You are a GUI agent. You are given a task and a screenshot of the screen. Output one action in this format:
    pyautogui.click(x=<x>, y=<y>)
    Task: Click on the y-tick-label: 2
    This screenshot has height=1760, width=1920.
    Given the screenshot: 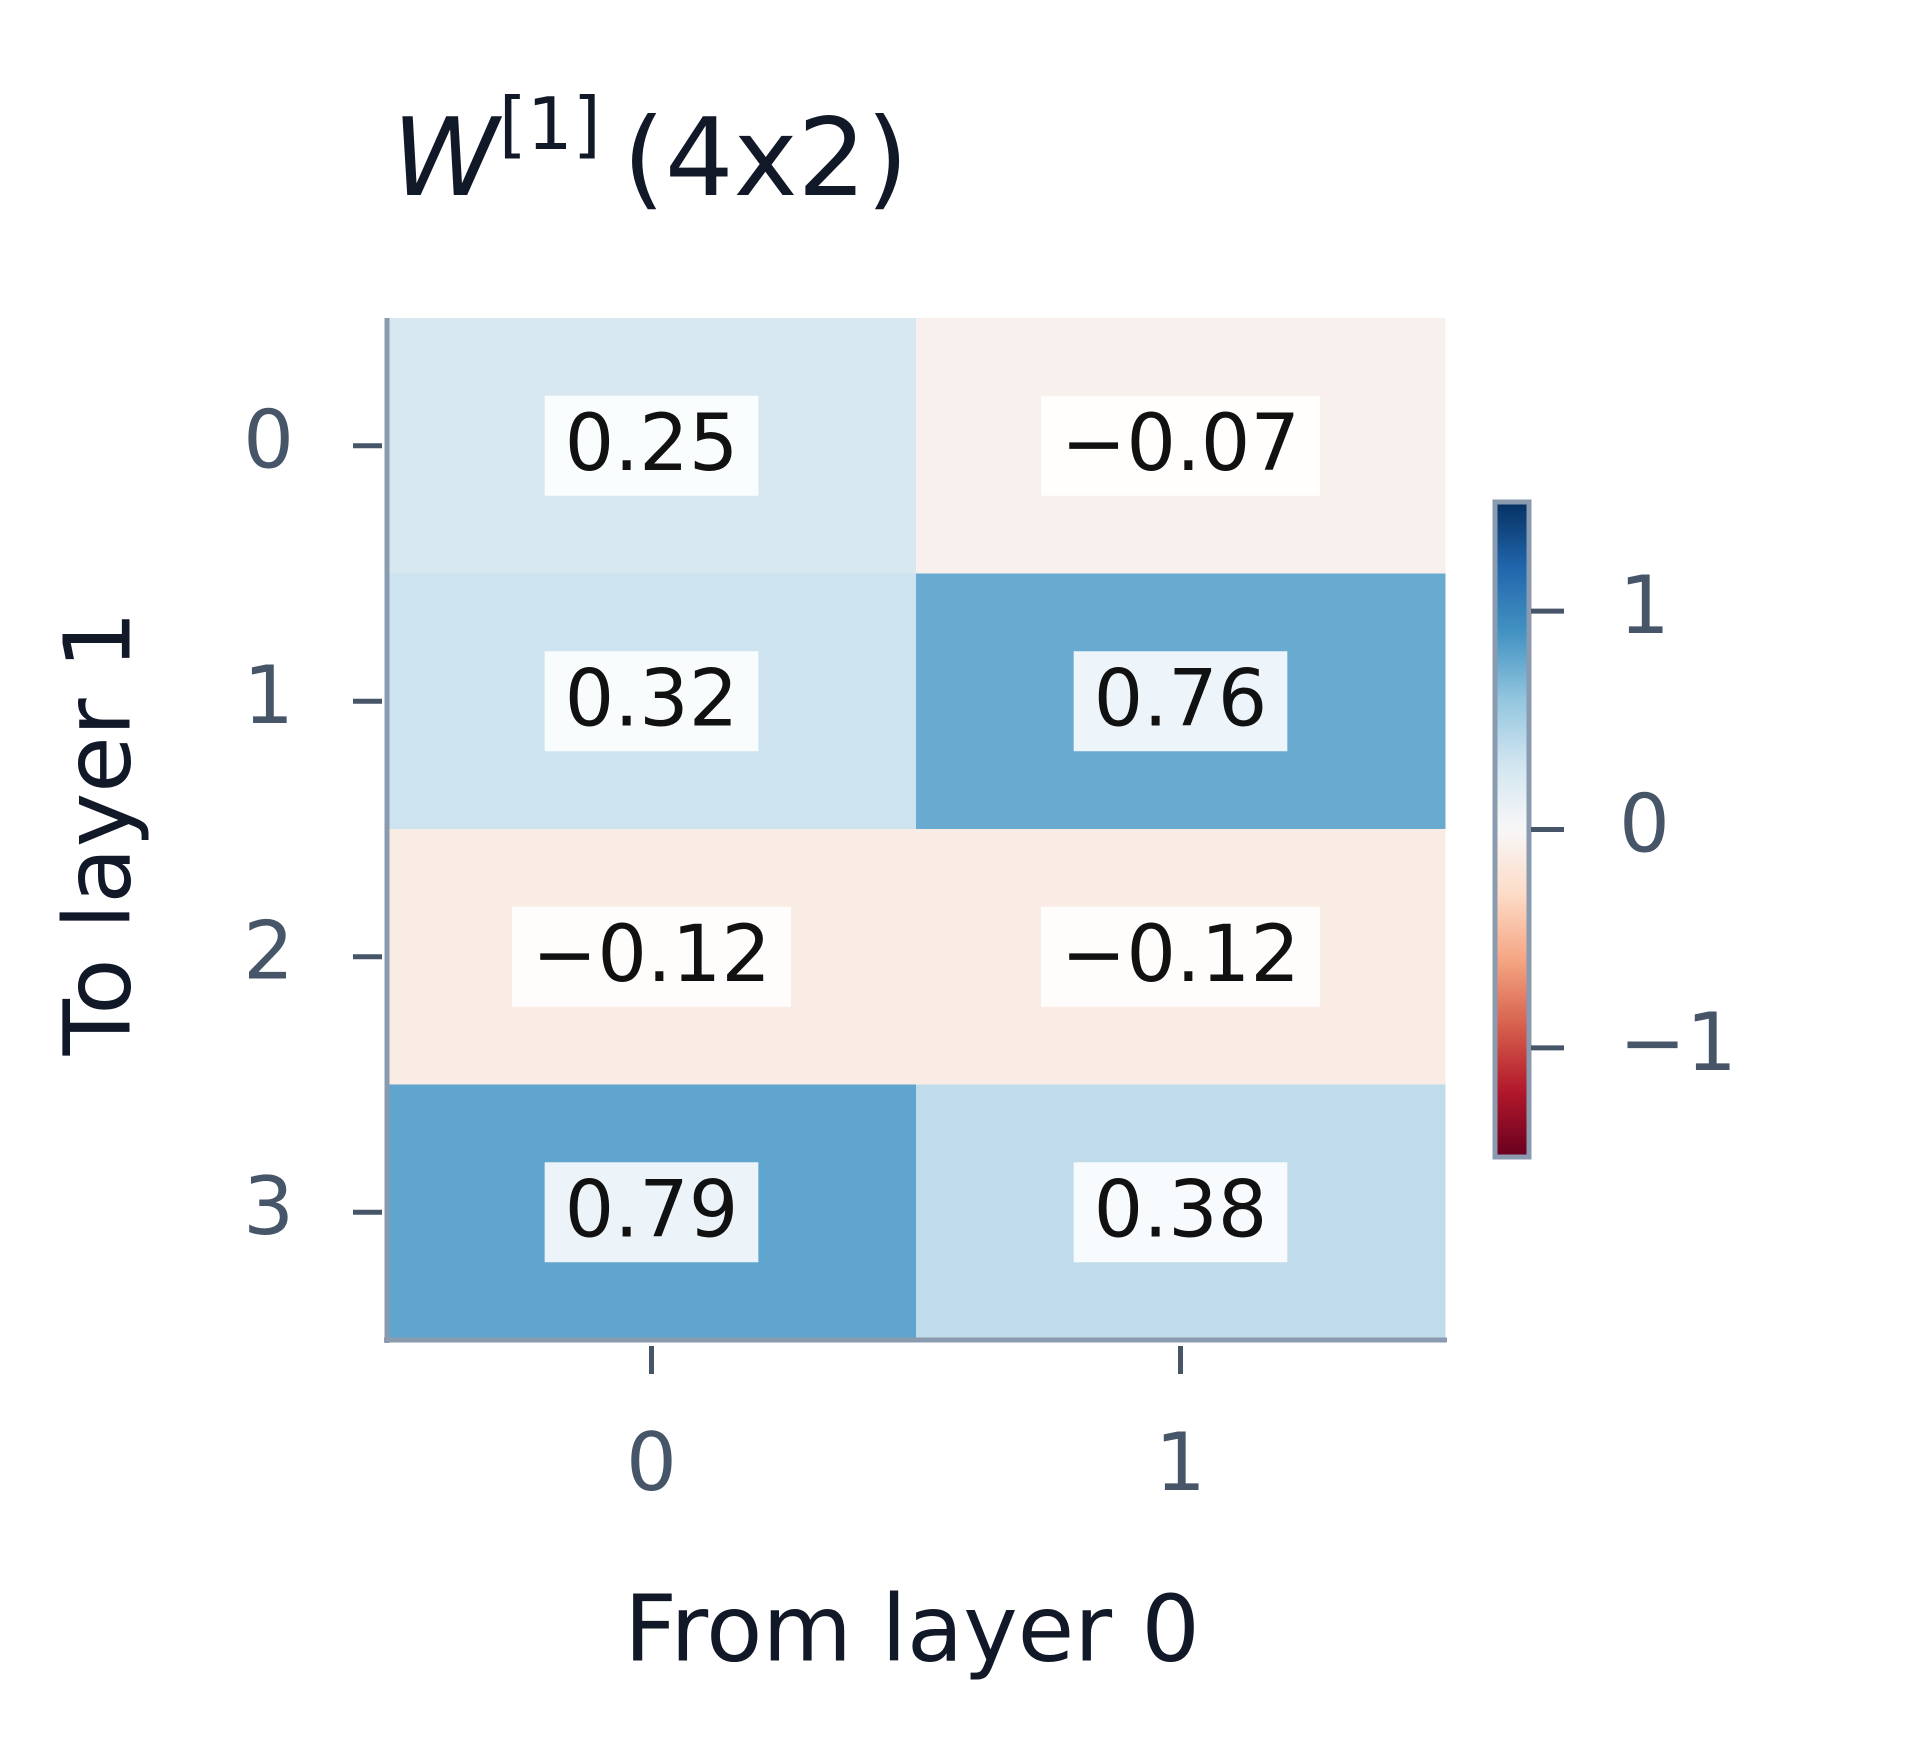 What is the action you would take?
    pyautogui.click(x=268, y=951)
    